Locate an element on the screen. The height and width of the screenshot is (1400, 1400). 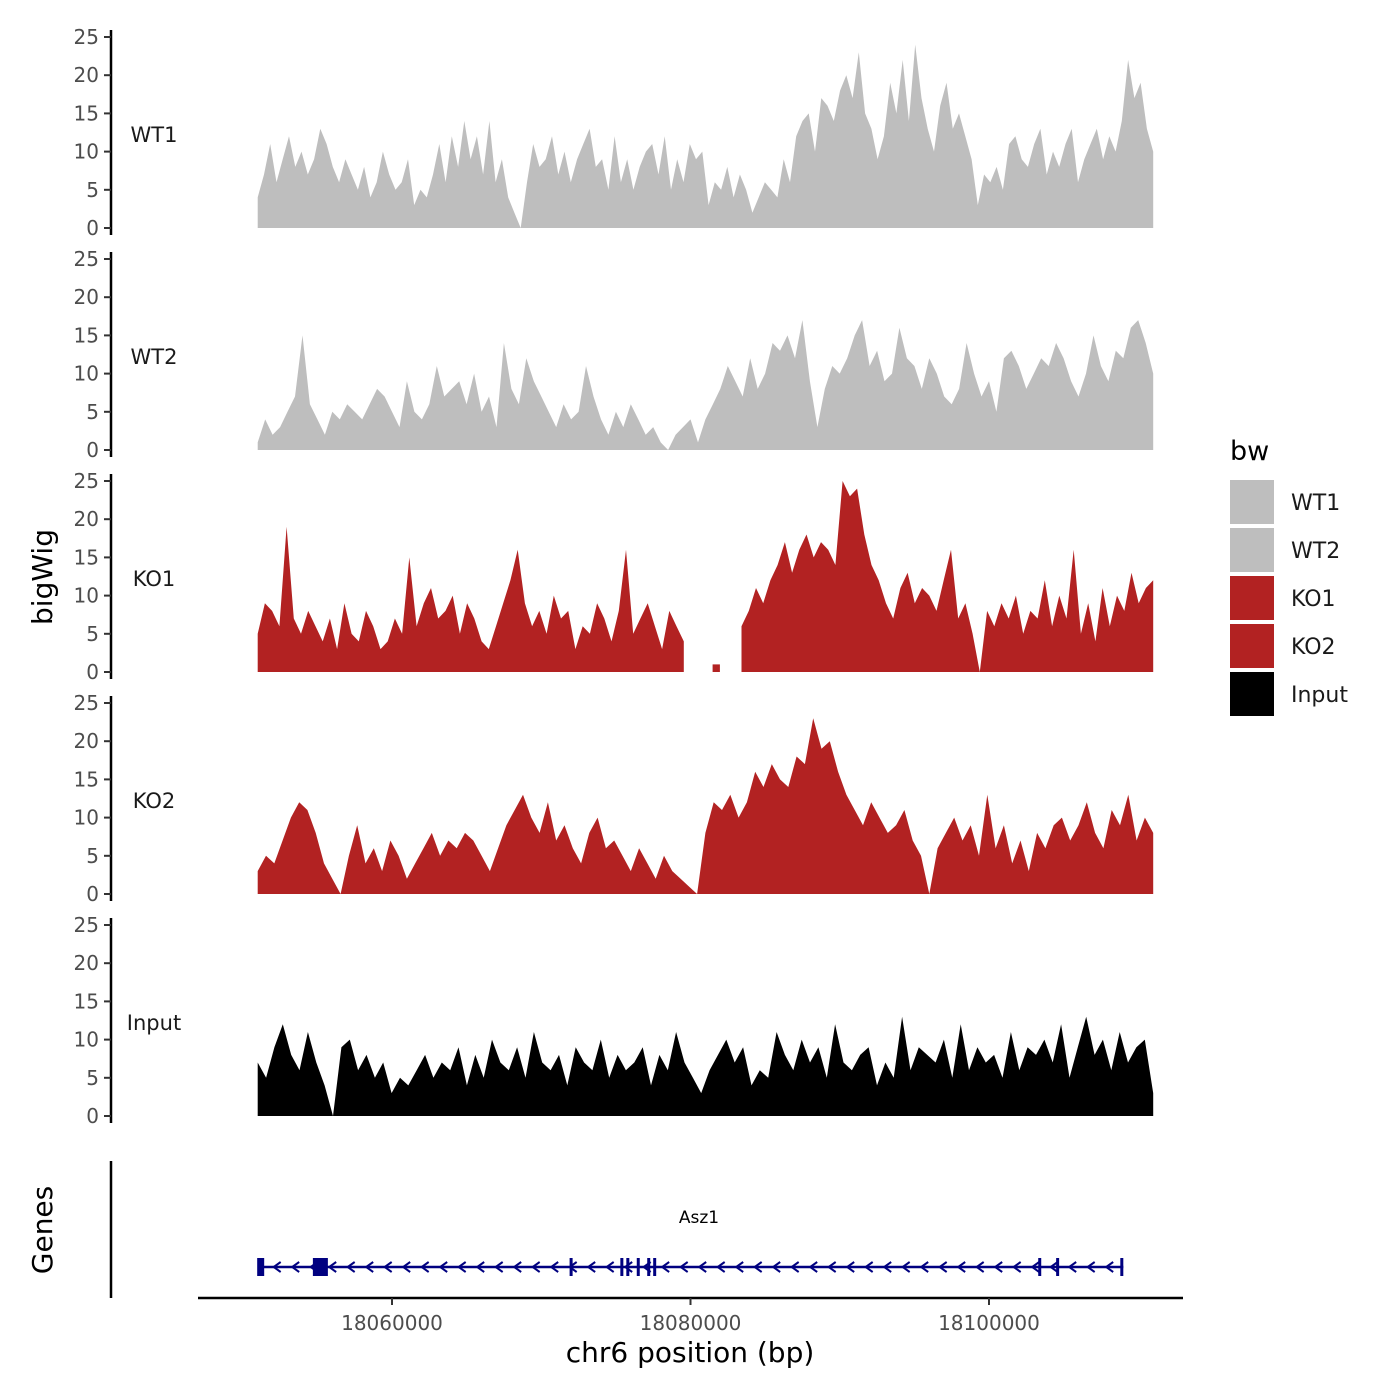
x-tick-label: 18060000 is located at coordinates (392, 1323).